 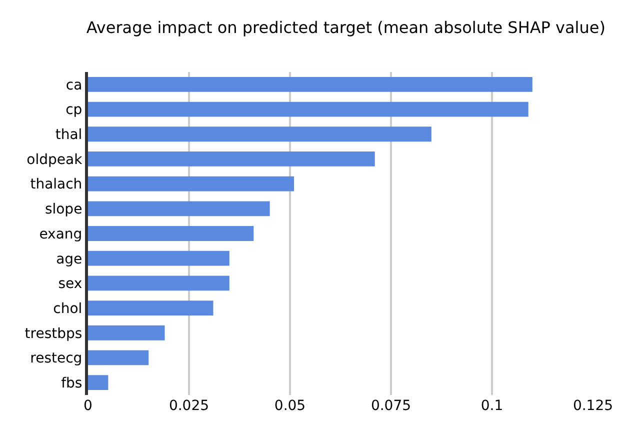 What do you see at coordinates (290, 406) in the screenshot?
I see `x-tick-label: 0.05` at bounding box center [290, 406].